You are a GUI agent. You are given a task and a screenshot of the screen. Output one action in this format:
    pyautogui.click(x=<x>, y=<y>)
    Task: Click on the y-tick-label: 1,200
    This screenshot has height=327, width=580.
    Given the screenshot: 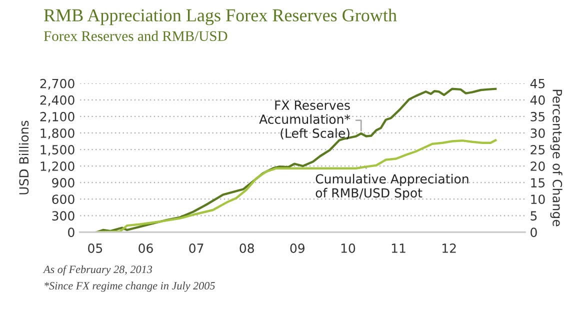 What is the action you would take?
    pyautogui.click(x=57, y=167)
    